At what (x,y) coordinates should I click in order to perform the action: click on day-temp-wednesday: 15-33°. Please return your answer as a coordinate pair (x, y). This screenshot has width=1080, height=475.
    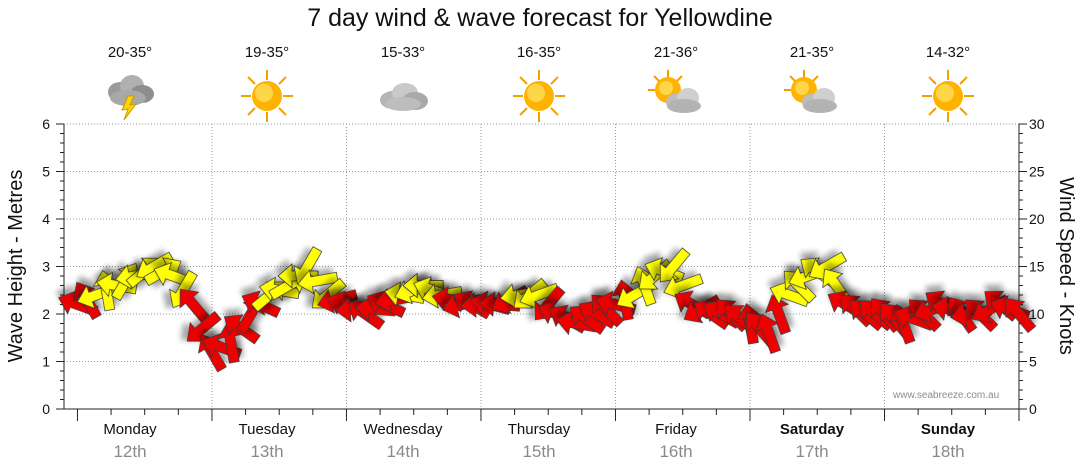
    Looking at the image, I should click on (403, 52).